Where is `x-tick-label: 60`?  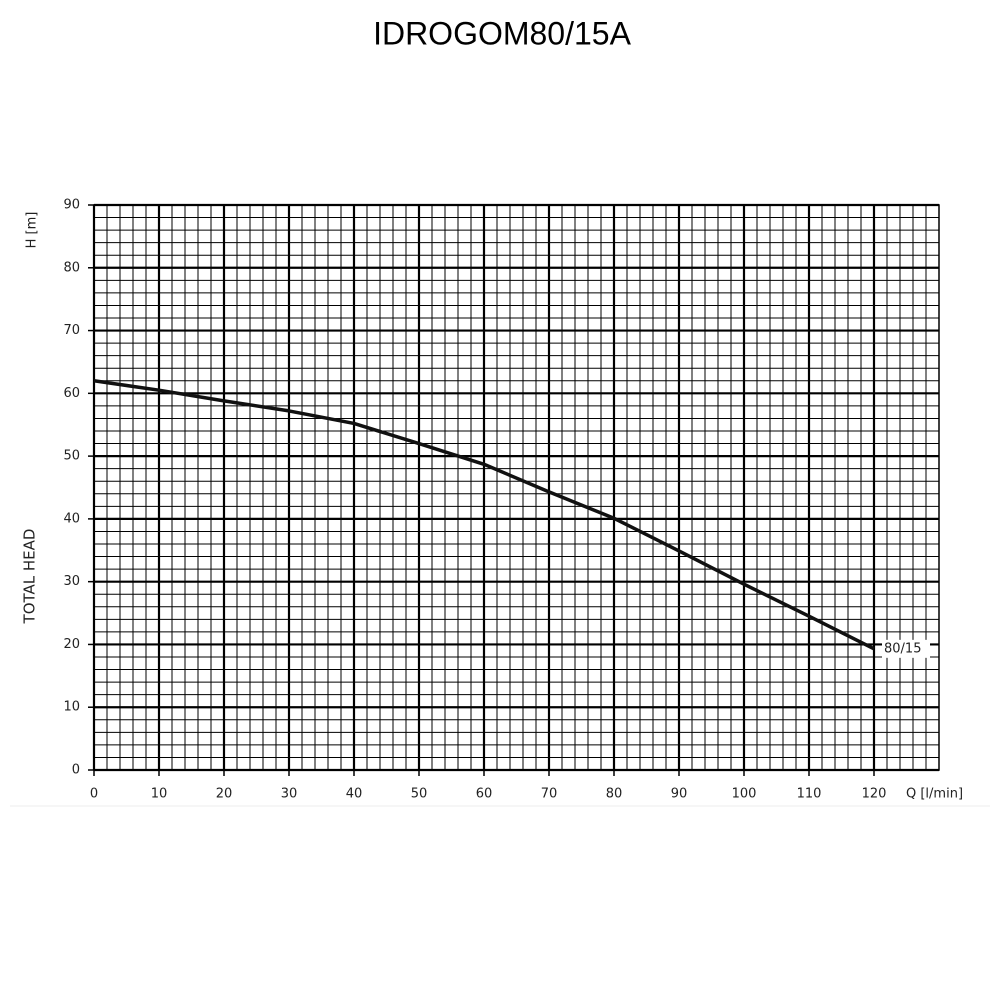
x-tick-label: 60 is located at coordinates (484, 794).